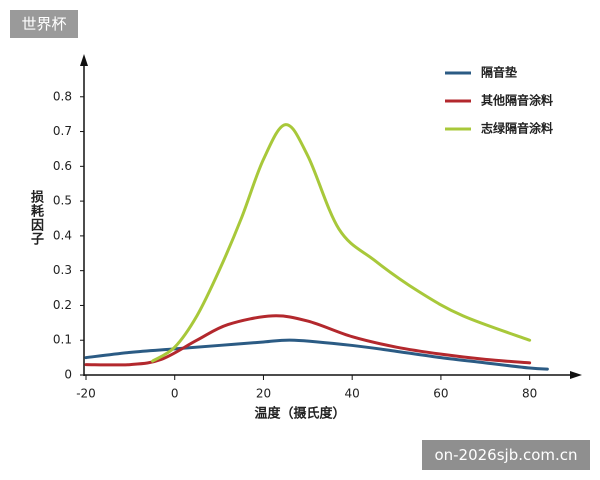 The width and height of the screenshot is (600, 480). Describe the element at coordinates (440, 394) in the screenshot. I see `x-tick-label: 60` at that location.